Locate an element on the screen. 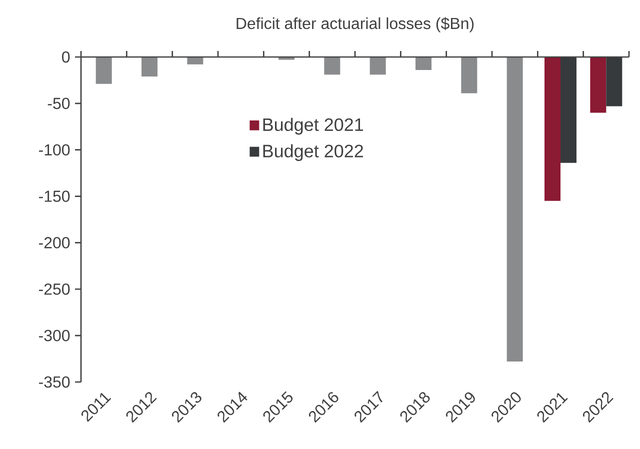 The height and width of the screenshot is (449, 640). y-tick-label: -250 is located at coordinates (54, 289).